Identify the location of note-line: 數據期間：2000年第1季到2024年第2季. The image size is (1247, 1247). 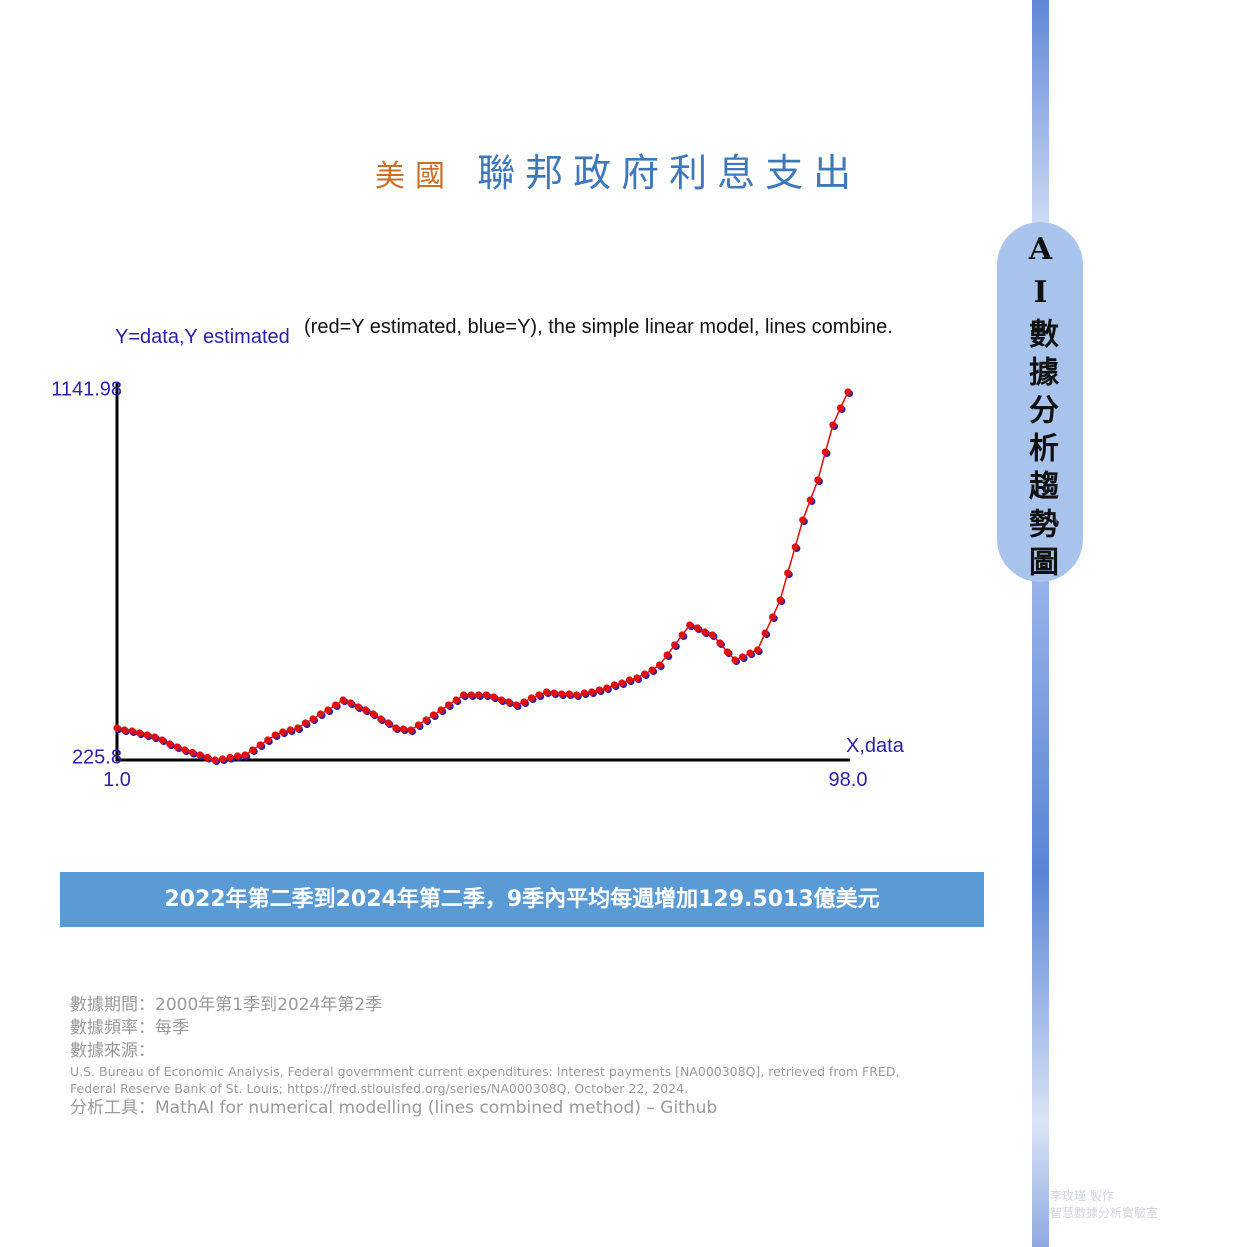
(226, 1005).